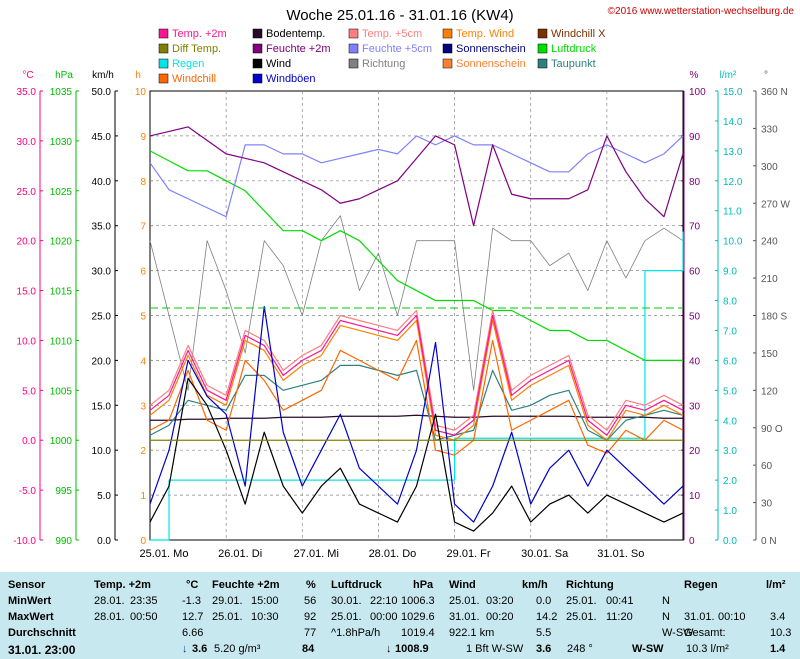  I want to click on cell-value: 1006.3, so click(418, 601).